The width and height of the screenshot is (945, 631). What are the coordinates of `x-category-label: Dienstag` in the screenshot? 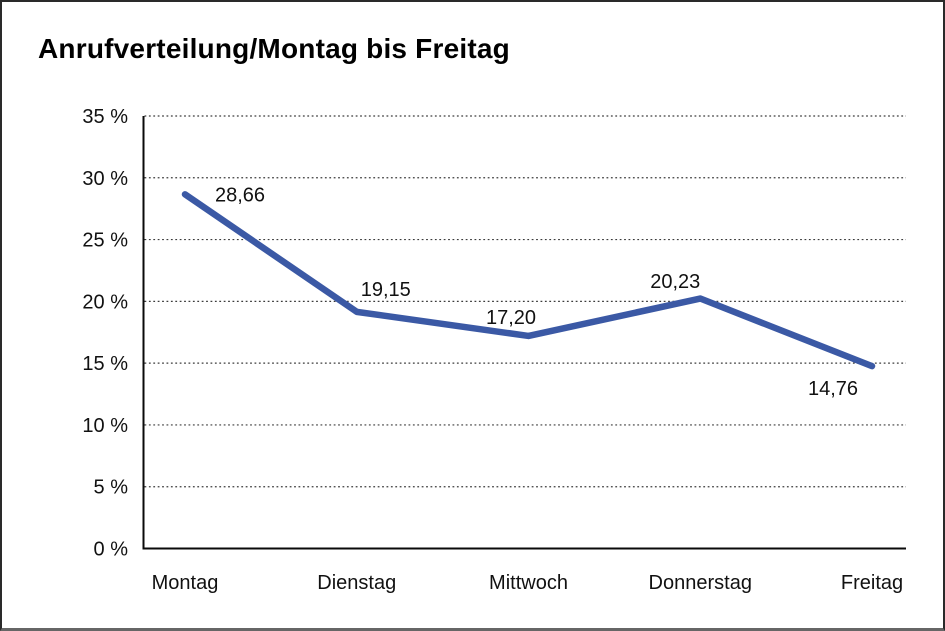 It's located at (356, 583).